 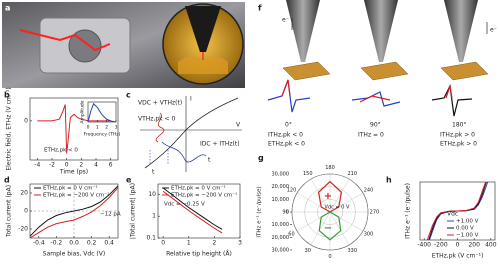 What do you see at coordinates (110, 215) in the screenshot?
I see `annotation: −12 pA` at bounding box center [110, 215].